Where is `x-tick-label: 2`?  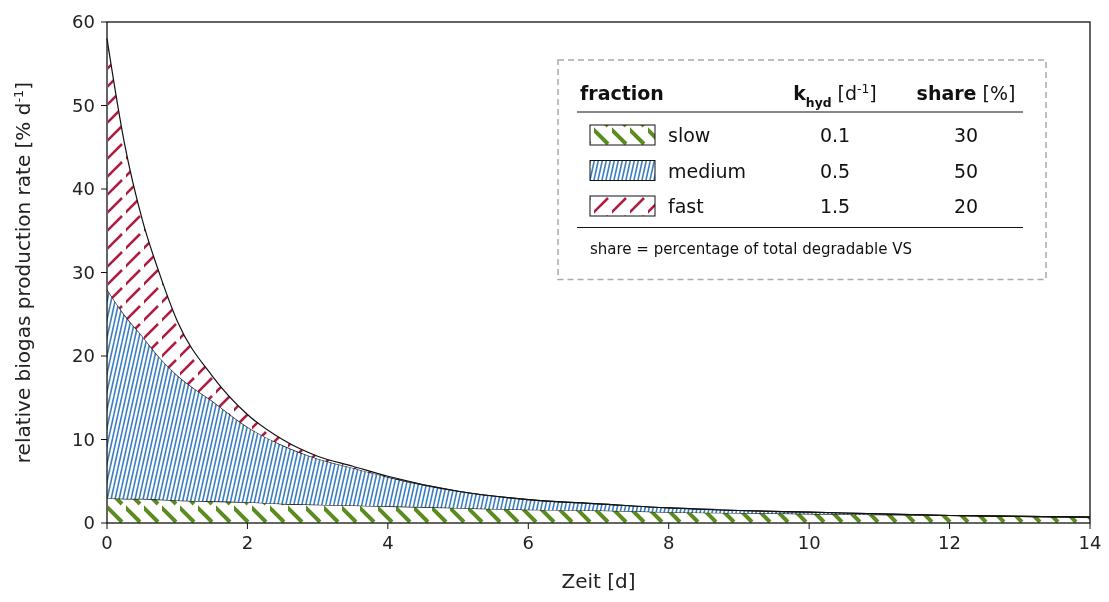
x-tick-label: 2 is located at coordinates (247, 542).